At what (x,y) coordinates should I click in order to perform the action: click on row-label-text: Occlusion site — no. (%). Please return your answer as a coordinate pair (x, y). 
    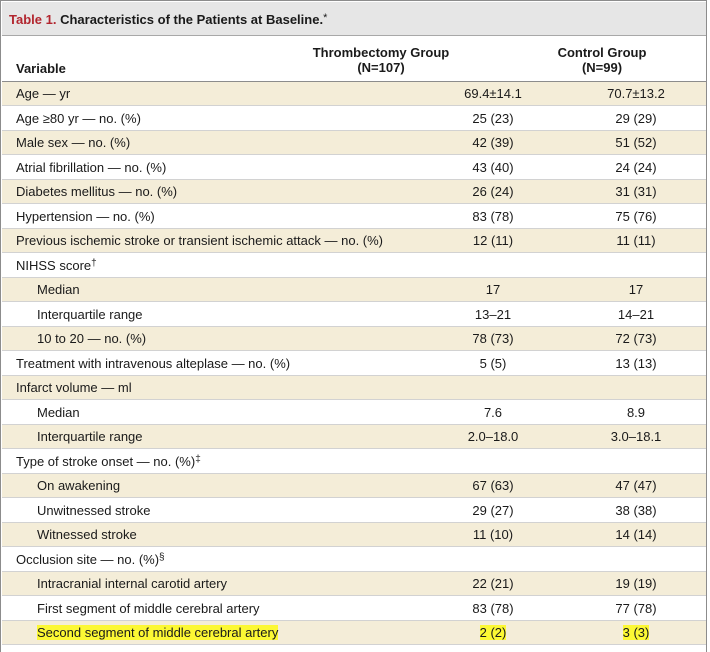
    Looking at the image, I should click on (88, 559).